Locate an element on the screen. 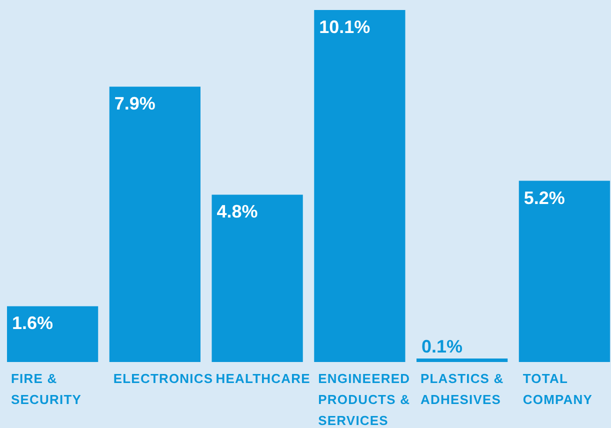  data-label: 7.9% is located at coordinates (135, 104).